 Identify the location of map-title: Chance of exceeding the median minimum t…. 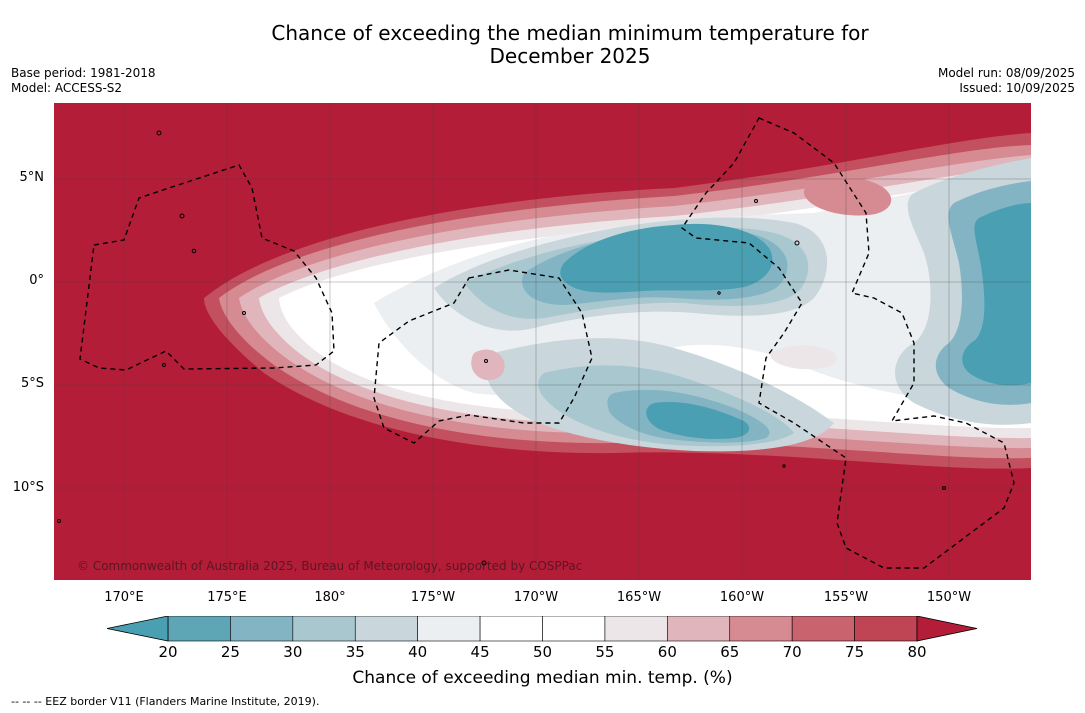
(542, 45).